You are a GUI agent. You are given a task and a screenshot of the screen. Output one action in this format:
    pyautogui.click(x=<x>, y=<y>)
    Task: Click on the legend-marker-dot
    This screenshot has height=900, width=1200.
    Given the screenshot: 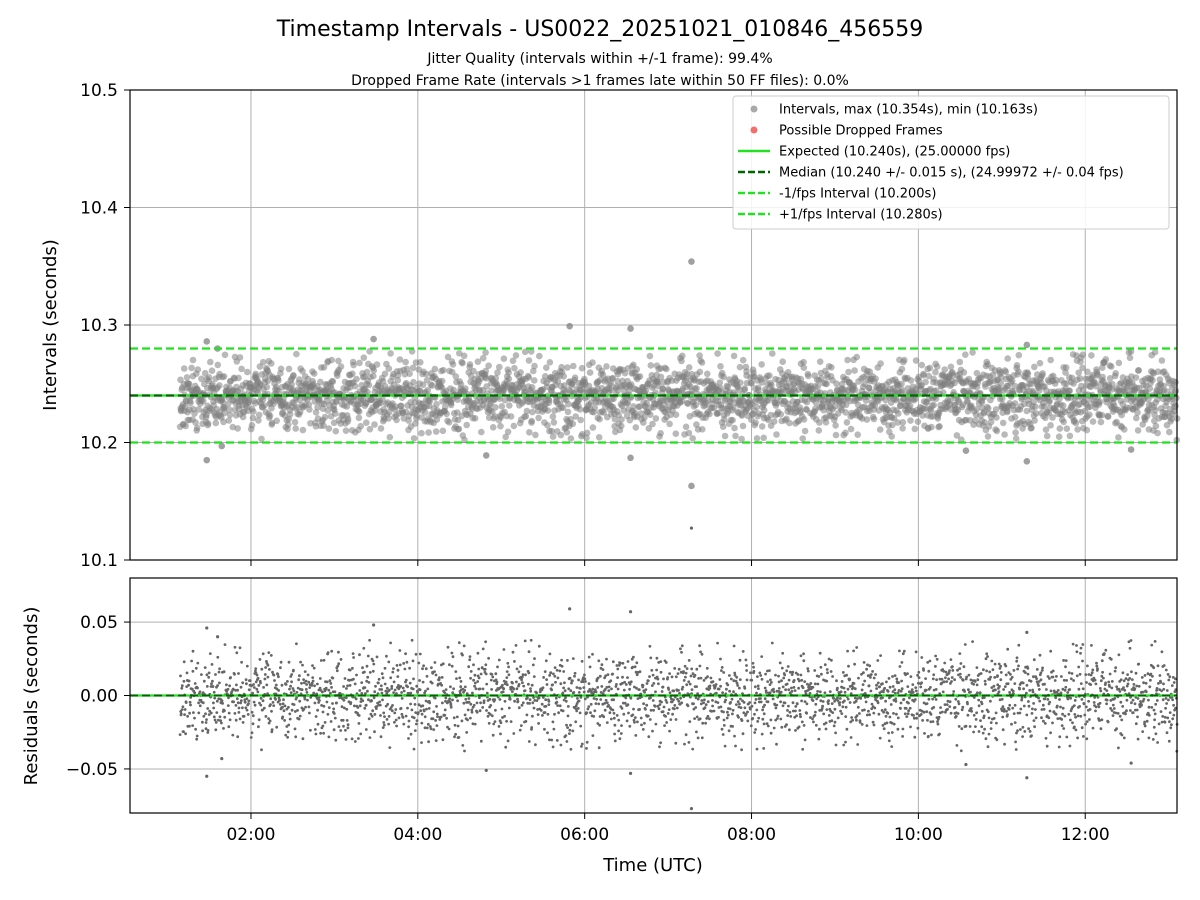 What is the action you would take?
    pyautogui.click(x=754, y=130)
    